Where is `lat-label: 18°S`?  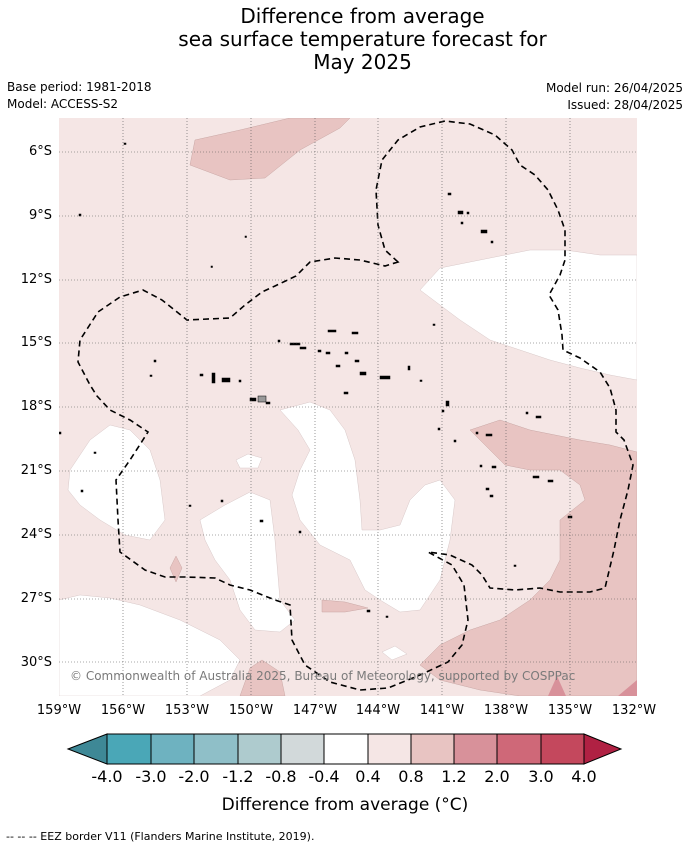
lat-label: 18°S is located at coordinates (36, 406).